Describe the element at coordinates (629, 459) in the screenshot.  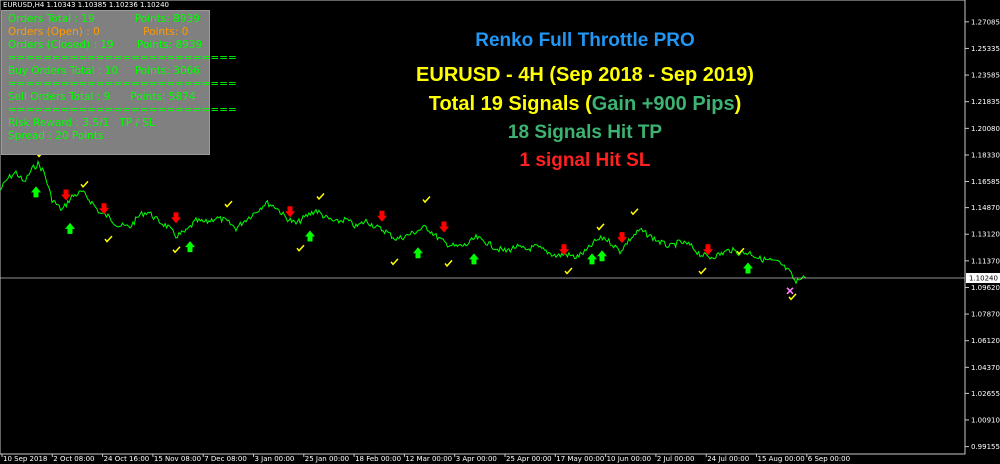
I see `x-tick-label: 10 Jun 00:00` at that location.